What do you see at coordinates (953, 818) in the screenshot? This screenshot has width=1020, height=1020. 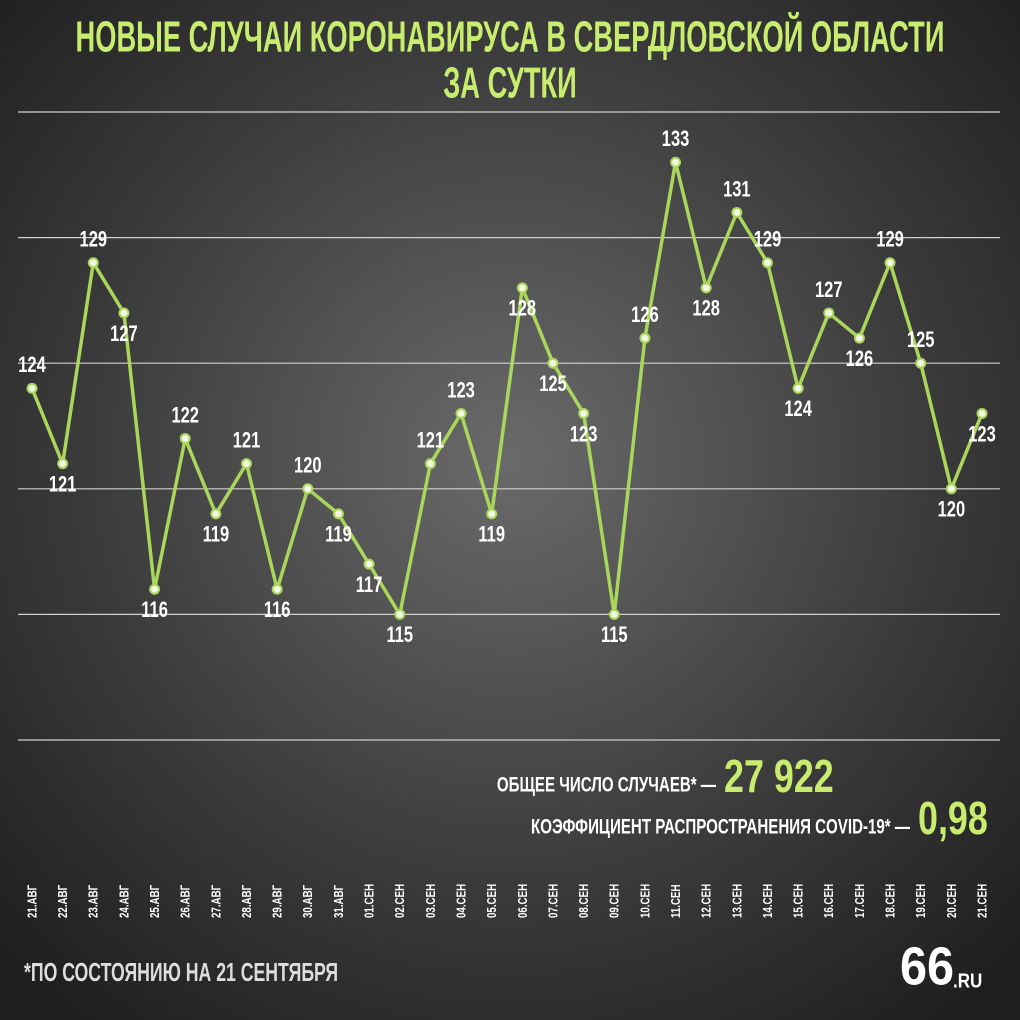 I see `annotation-value: 0,98` at bounding box center [953, 818].